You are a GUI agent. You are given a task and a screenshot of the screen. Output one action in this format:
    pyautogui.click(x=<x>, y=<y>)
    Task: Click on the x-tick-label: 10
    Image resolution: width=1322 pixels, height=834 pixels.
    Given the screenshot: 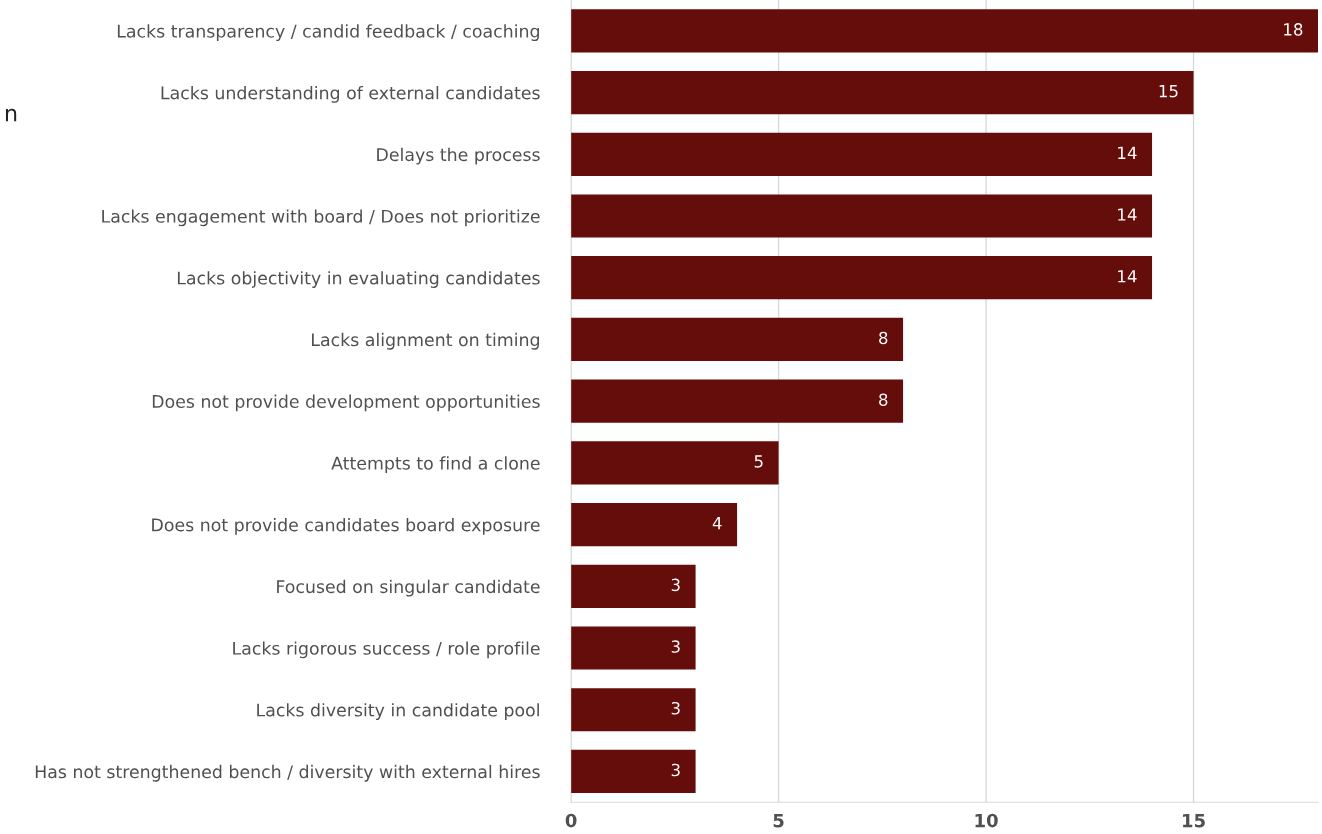 What is the action you would take?
    pyautogui.click(x=986, y=820)
    